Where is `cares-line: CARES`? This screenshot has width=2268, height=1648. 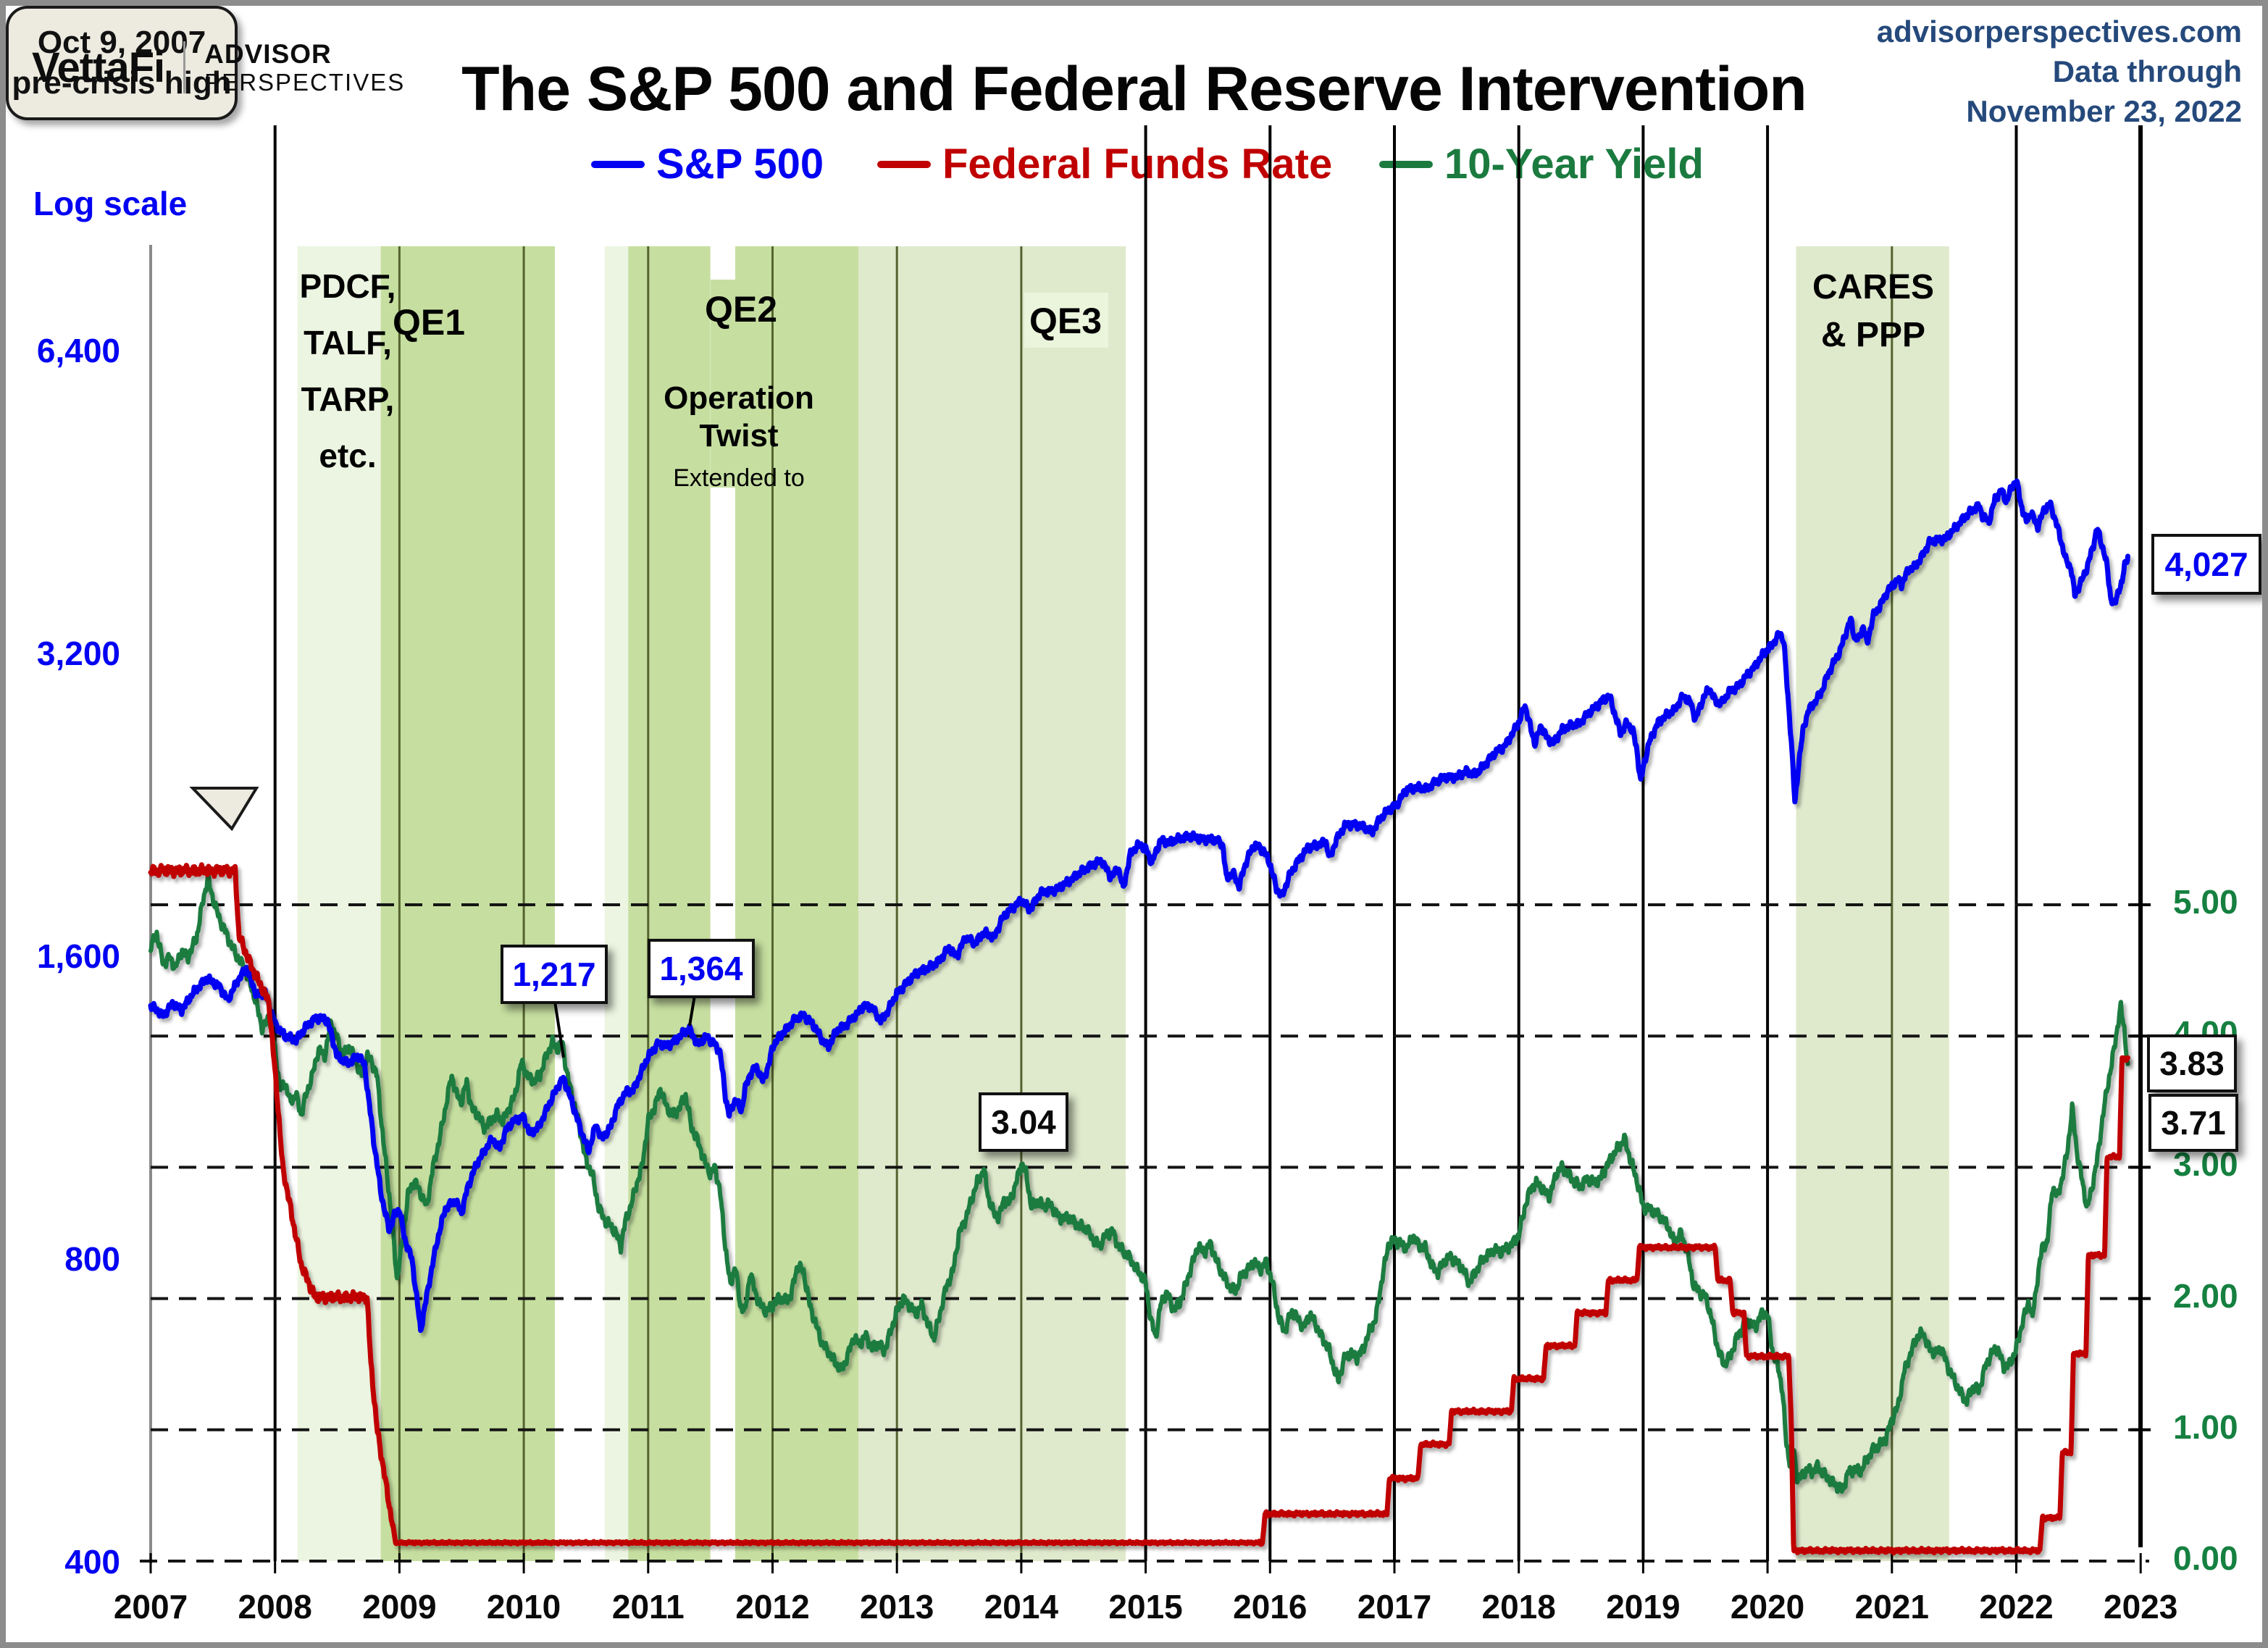 cares-line: CARES is located at coordinates (1874, 287).